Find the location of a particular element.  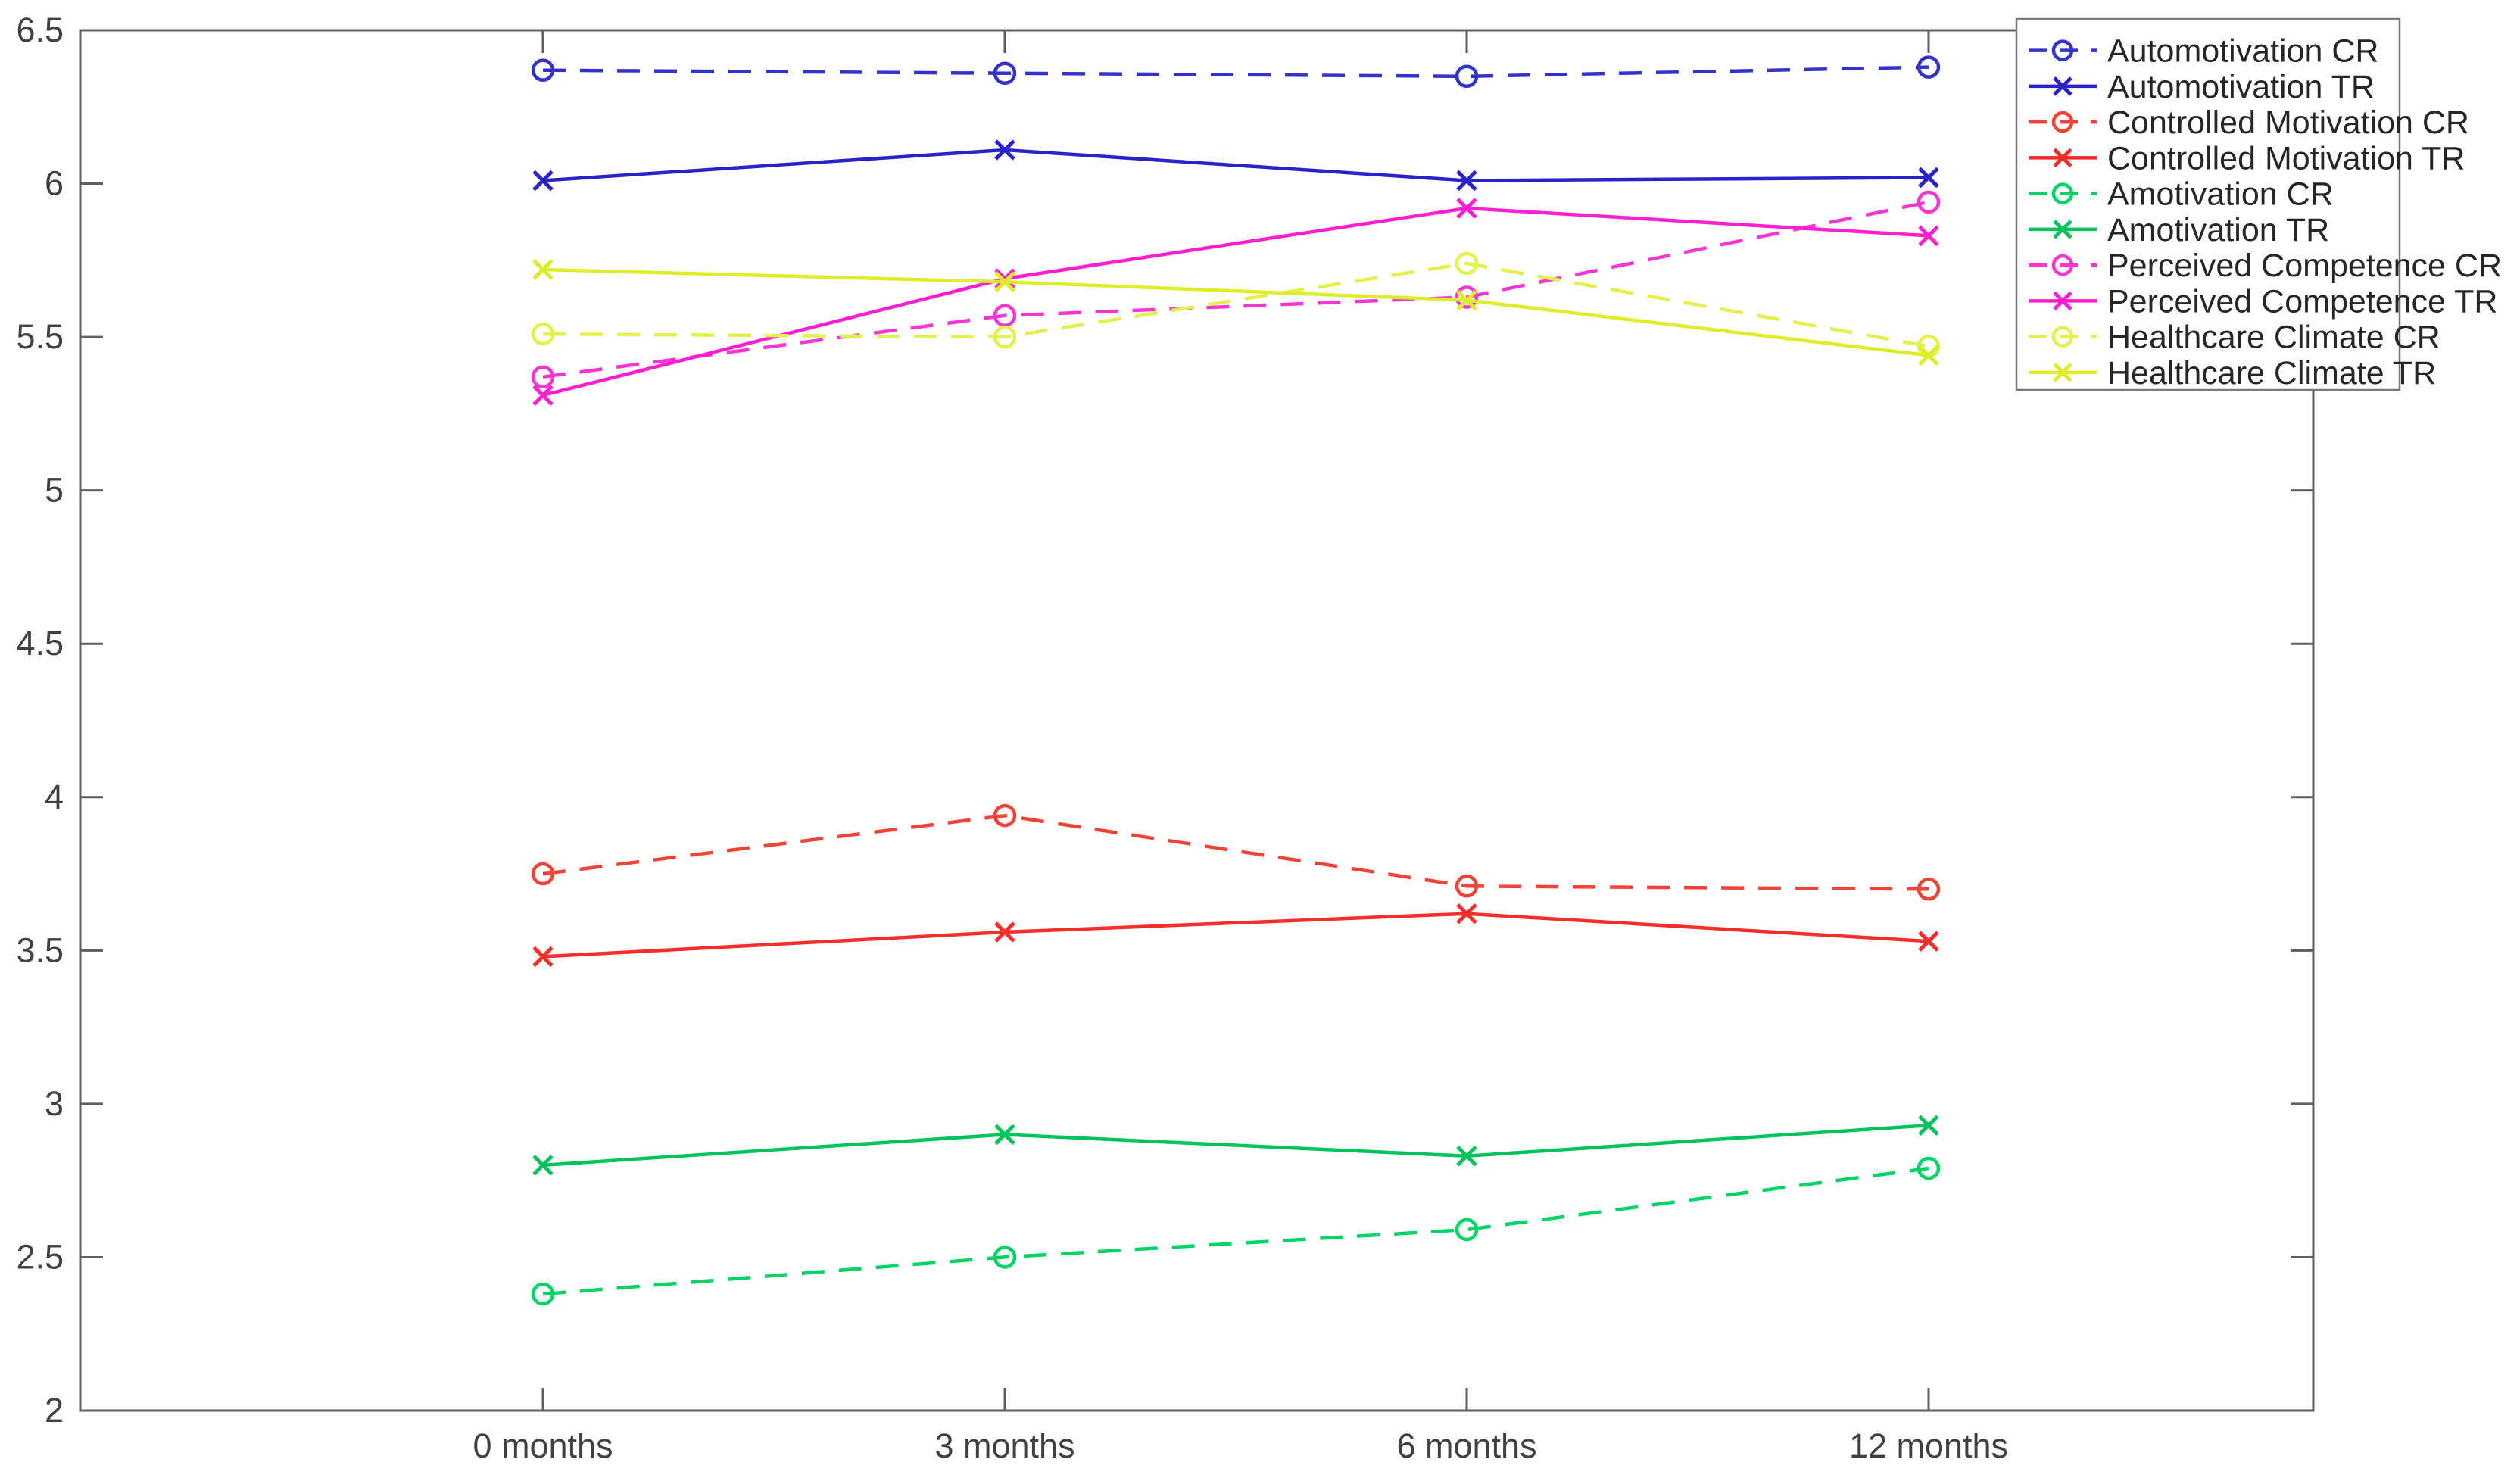

y-tick-label: 2 is located at coordinates (54, 1410).